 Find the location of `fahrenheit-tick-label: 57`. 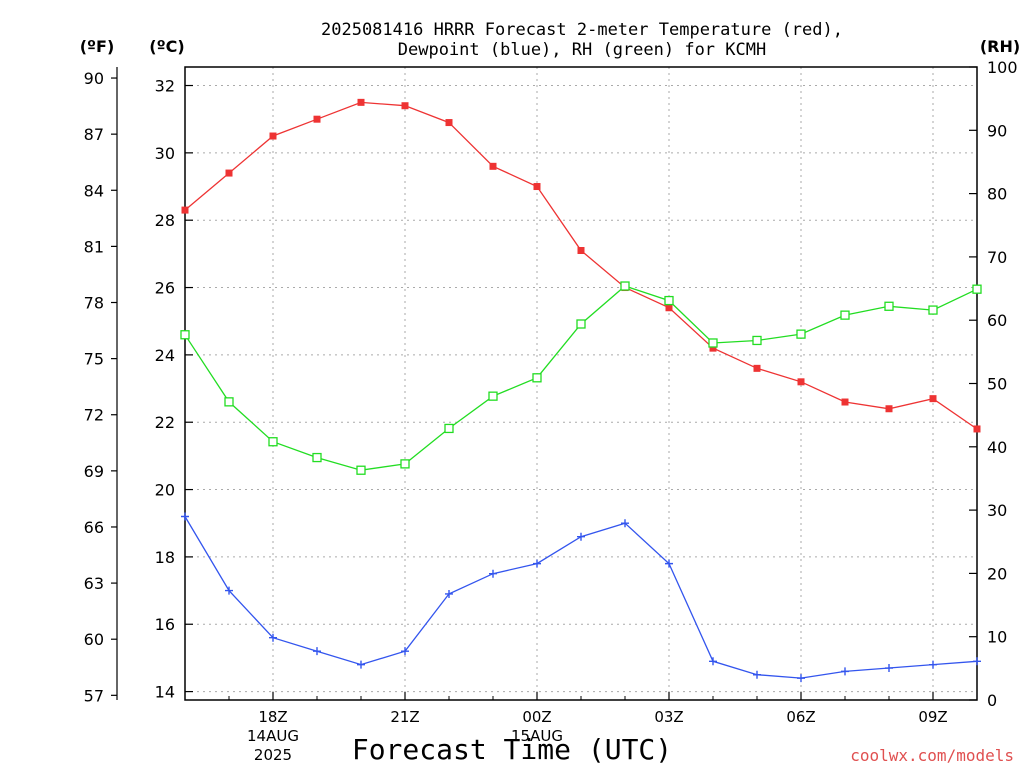

fahrenheit-tick-label: 57 is located at coordinates (94, 695).